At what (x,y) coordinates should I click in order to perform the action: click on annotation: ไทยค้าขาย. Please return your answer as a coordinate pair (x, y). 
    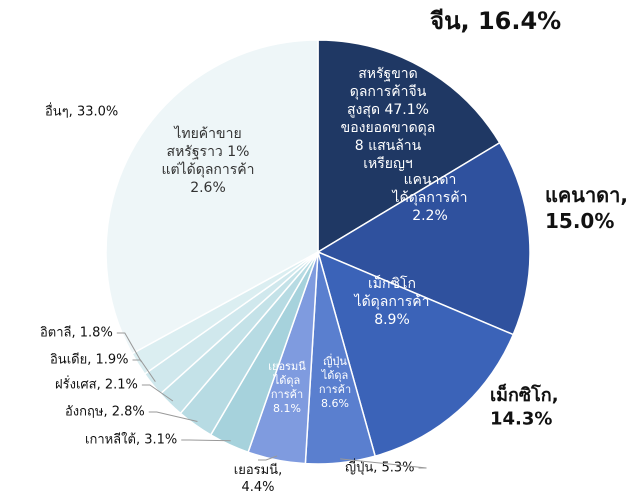
    Looking at the image, I should click on (207, 133).